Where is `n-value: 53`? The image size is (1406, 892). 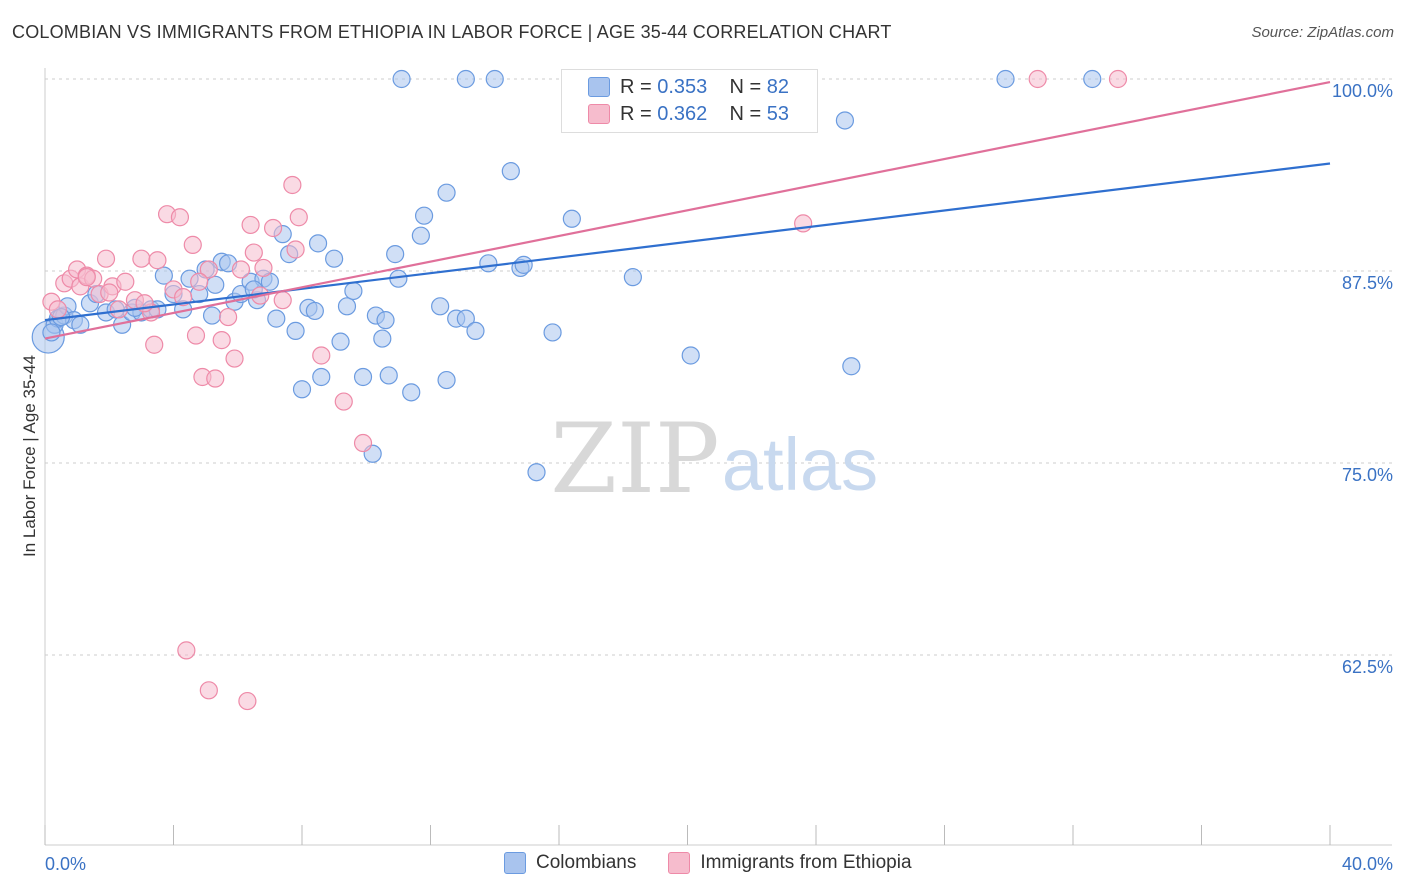
n-value: 53 is located at coordinates (778, 113).